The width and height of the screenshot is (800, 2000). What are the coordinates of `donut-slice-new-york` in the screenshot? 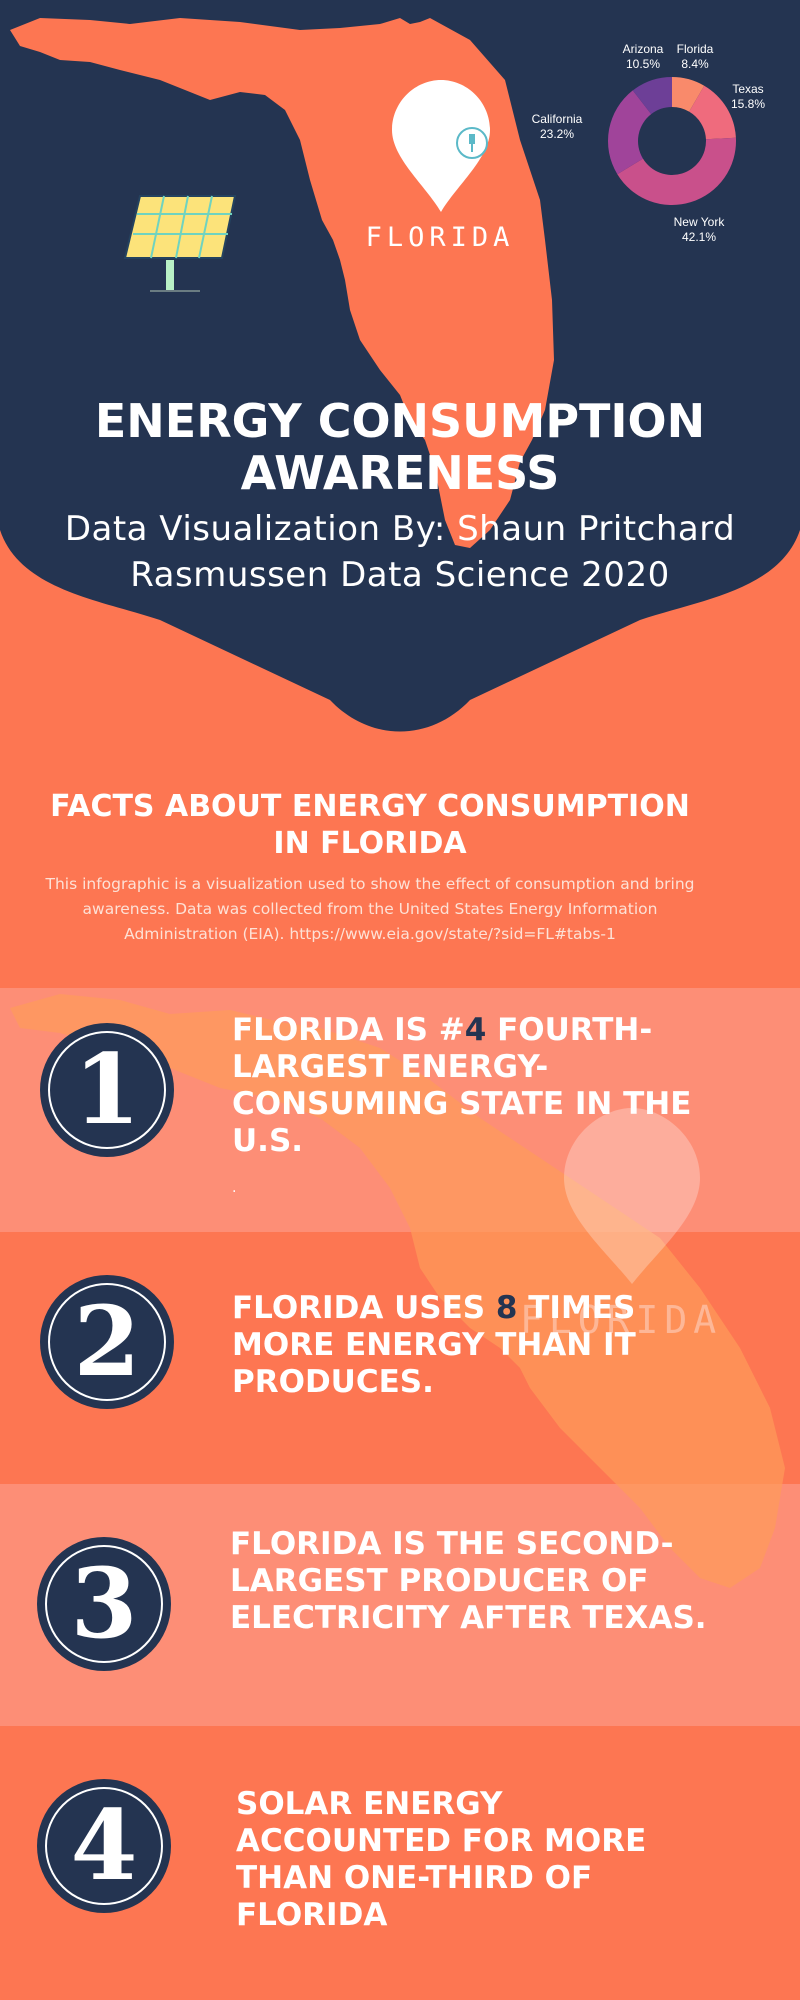 It's located at (676, 171).